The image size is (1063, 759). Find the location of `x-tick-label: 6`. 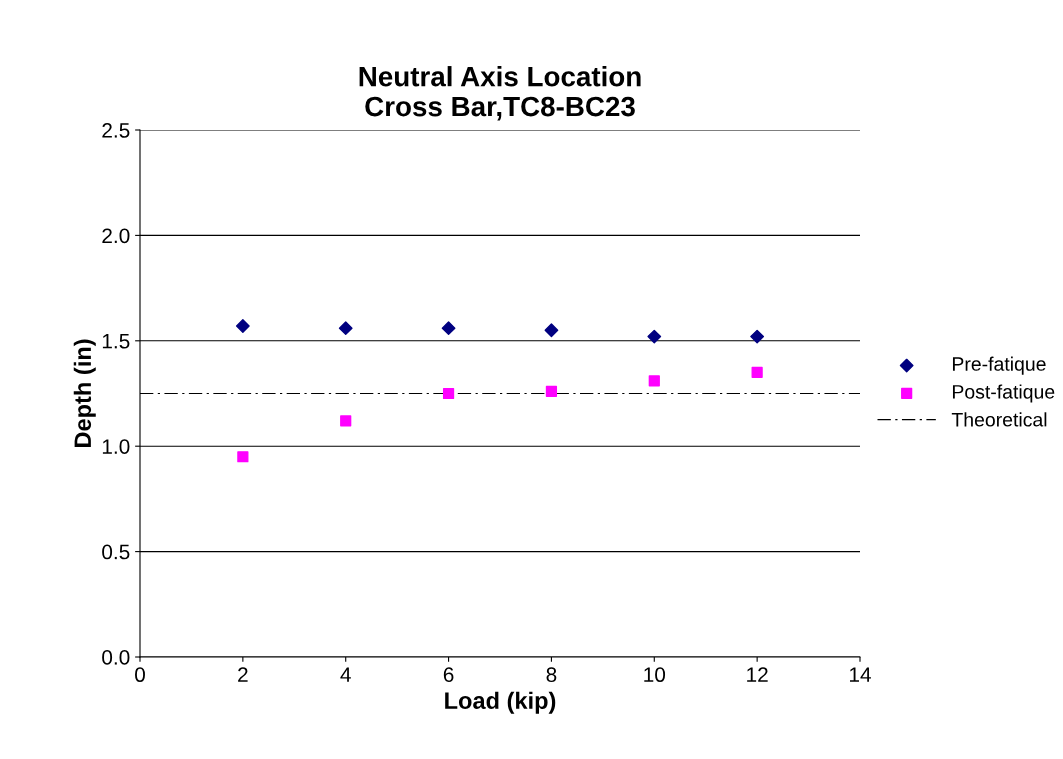

x-tick-label: 6 is located at coordinates (448, 675).